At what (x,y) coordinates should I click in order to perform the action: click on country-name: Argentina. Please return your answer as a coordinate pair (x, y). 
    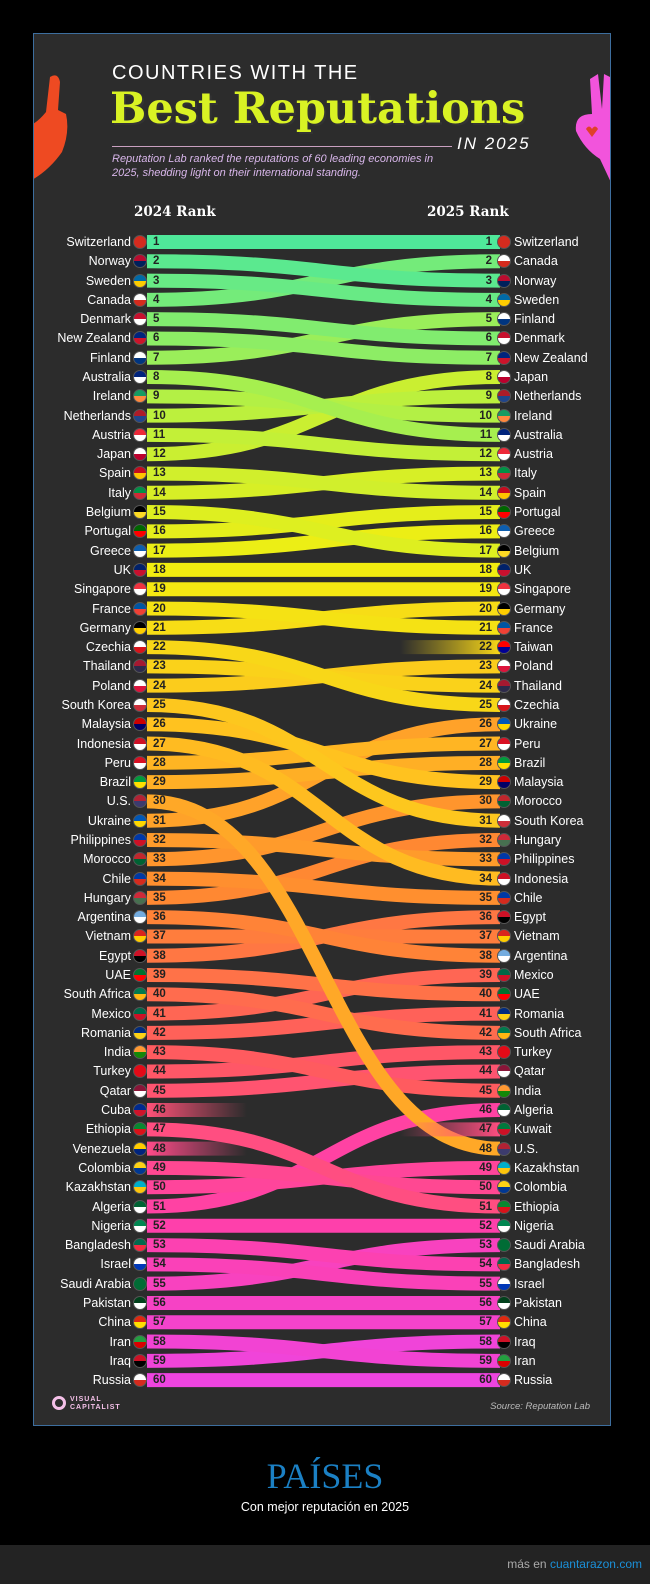
    Looking at the image, I should click on (104, 917).